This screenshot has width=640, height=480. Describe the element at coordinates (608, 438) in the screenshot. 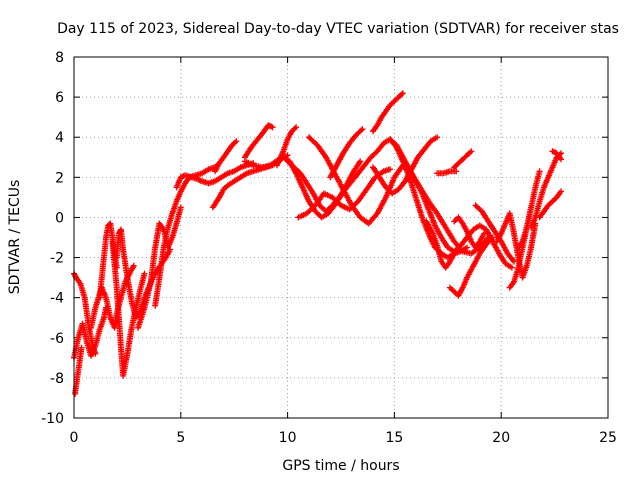

I see `x-tick-label: 25` at that location.